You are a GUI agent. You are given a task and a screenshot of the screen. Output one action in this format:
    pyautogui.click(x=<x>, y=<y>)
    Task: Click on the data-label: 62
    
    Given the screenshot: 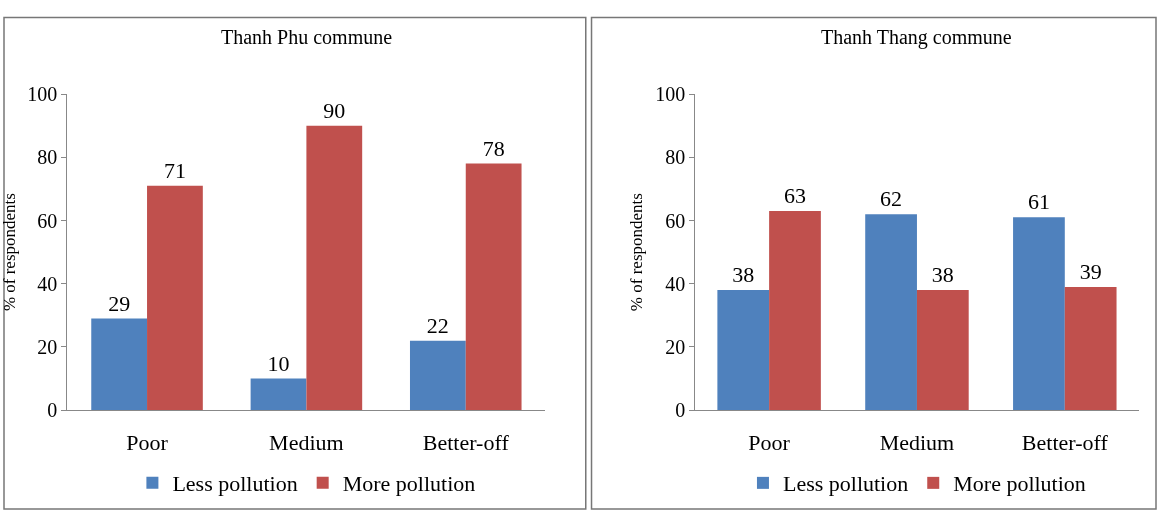 What is the action you would take?
    pyautogui.click(x=891, y=199)
    